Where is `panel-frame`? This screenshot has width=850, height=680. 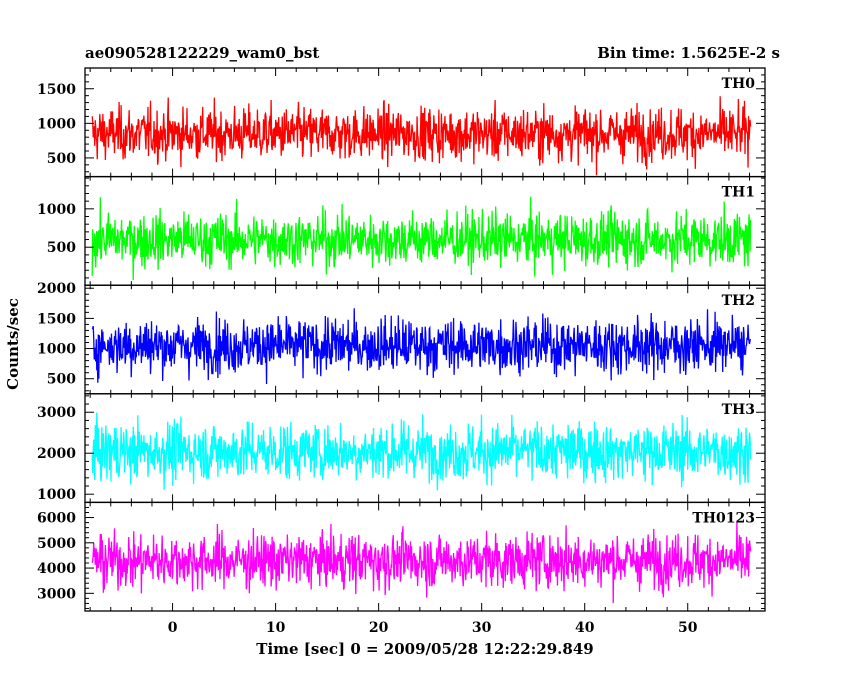
panel-frame is located at coordinates (425, 556).